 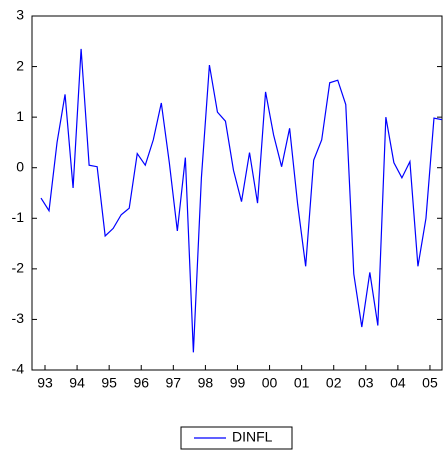 What do you see at coordinates (20, 166) in the screenshot?
I see `y-tick-label: 0` at bounding box center [20, 166].